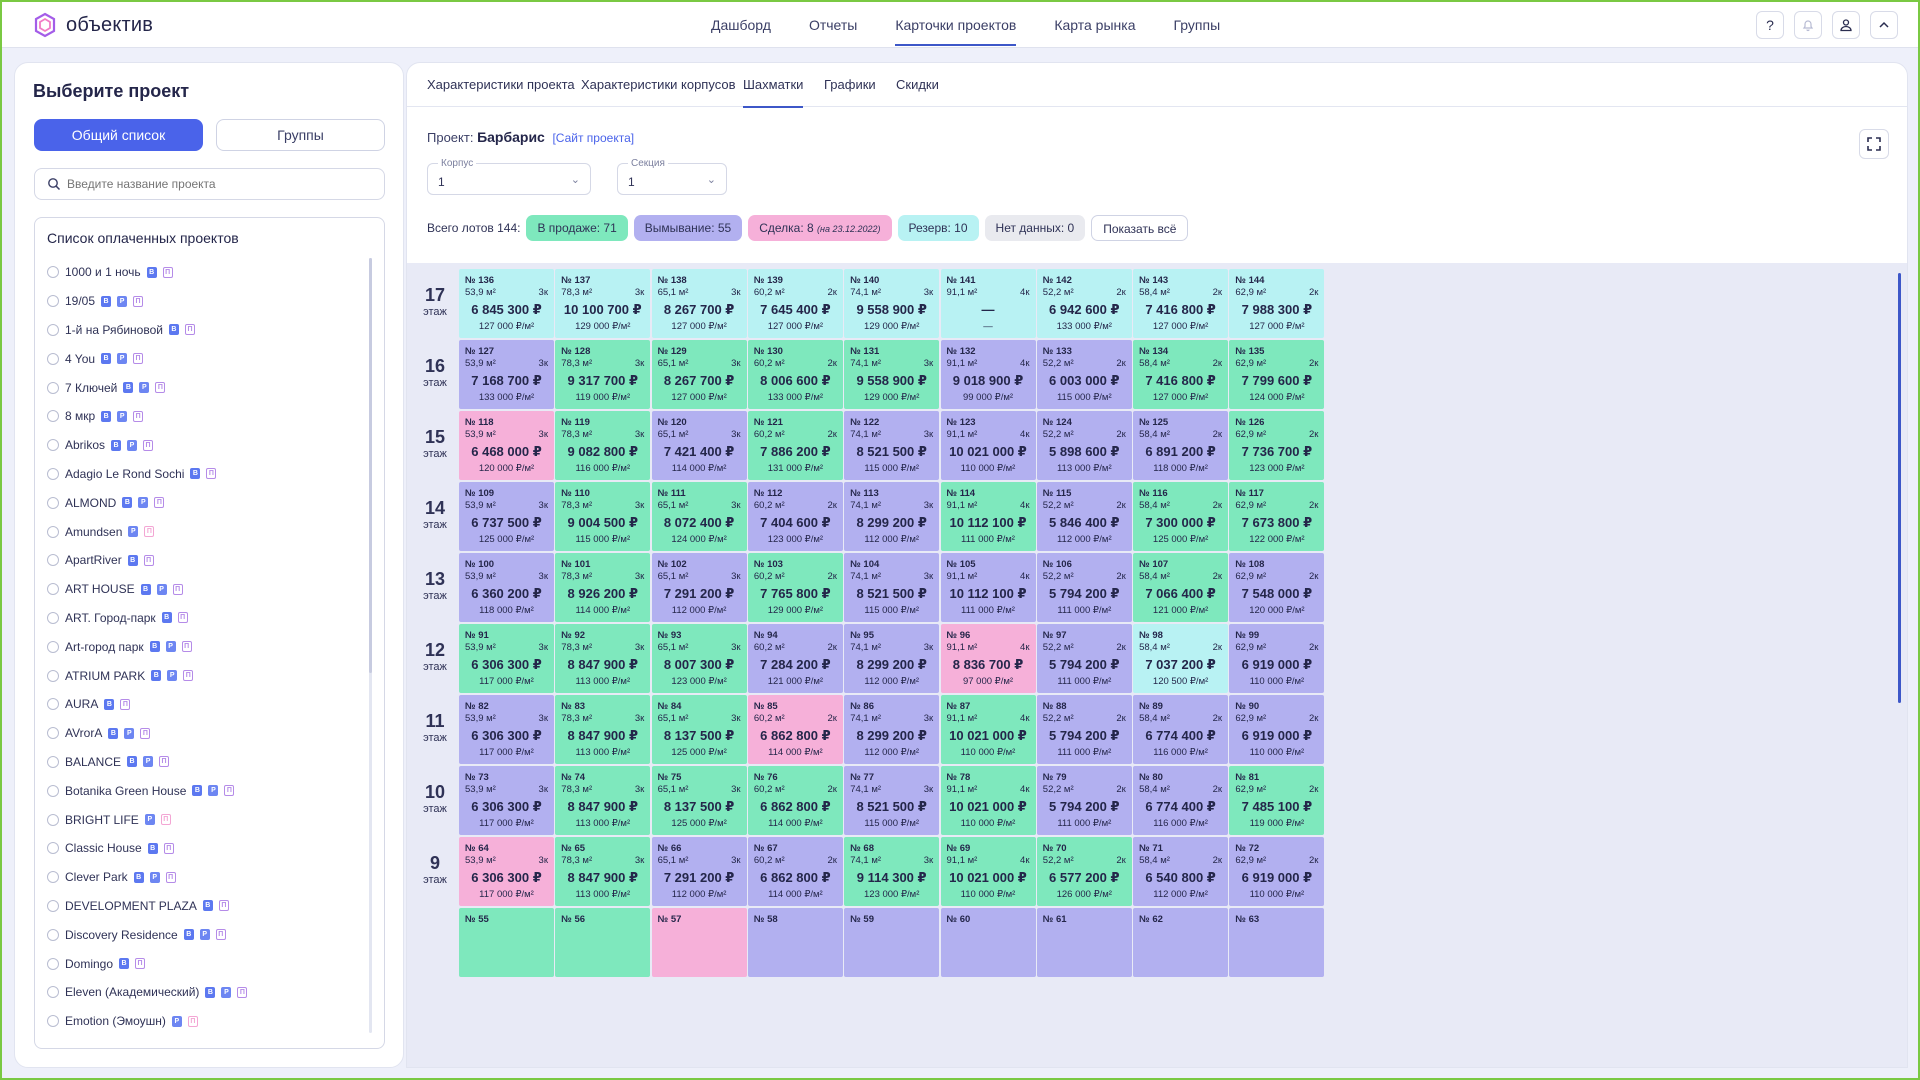 Image resolution: width=1920 pixels, height=1080 pixels. What do you see at coordinates (892, 871) in the screenshot?
I see `apartment-cell: № 68 74,1 м² 3к 9 114 300 ₽ 123 000 ₽/м²` at bounding box center [892, 871].